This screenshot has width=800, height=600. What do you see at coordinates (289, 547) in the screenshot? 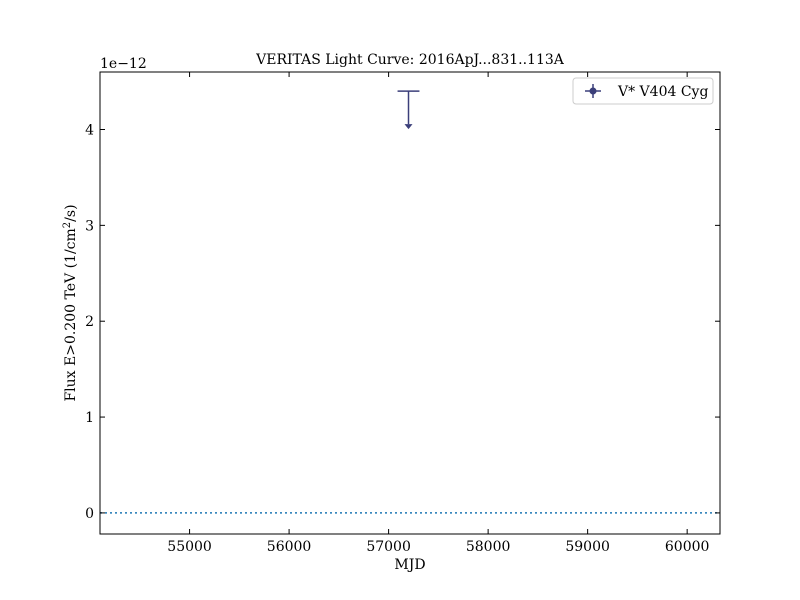
I see `x-tick-label: 56000` at bounding box center [289, 547].